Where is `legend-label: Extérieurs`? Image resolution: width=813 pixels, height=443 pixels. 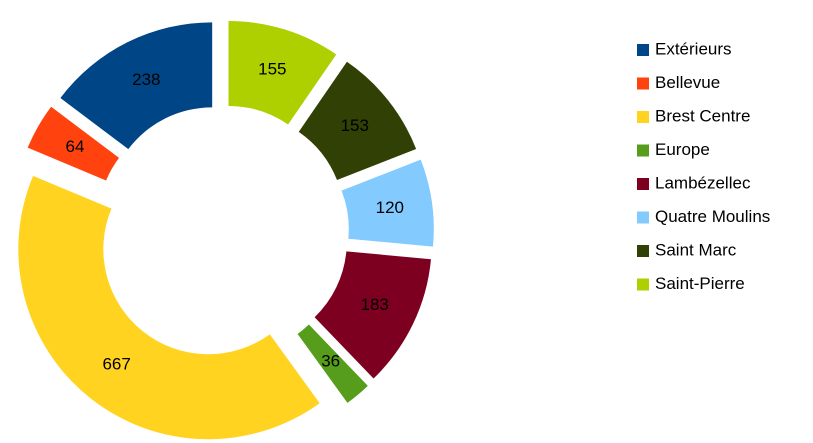
legend-label: Extérieurs is located at coordinates (693, 48).